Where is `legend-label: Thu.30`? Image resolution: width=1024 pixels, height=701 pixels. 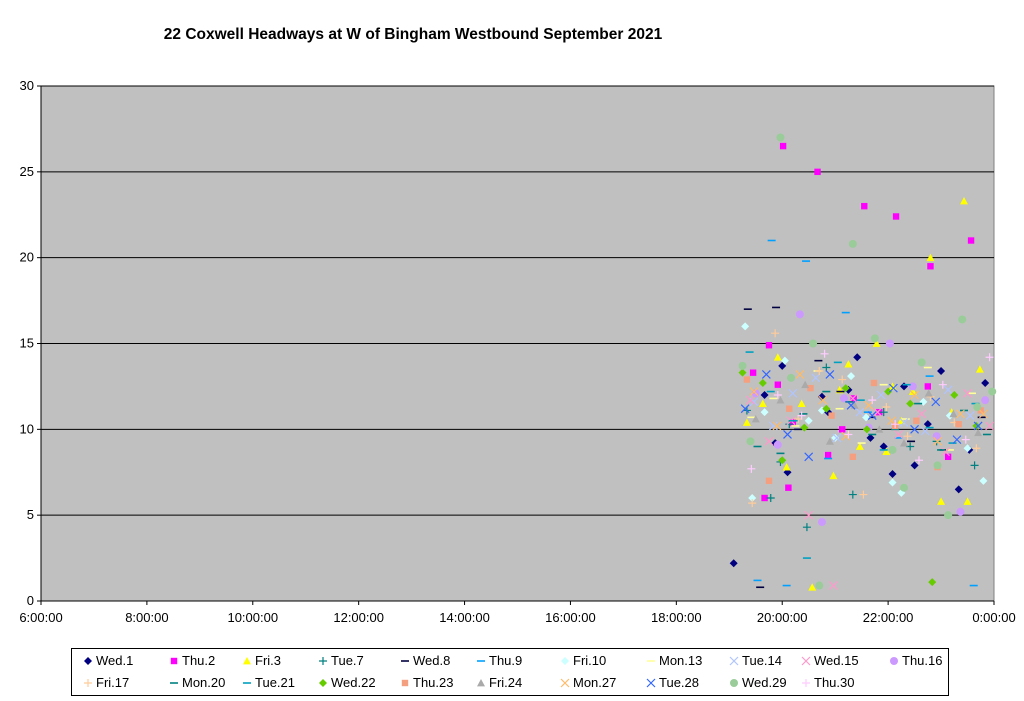
legend-label: Thu.30 is located at coordinates (834, 682).